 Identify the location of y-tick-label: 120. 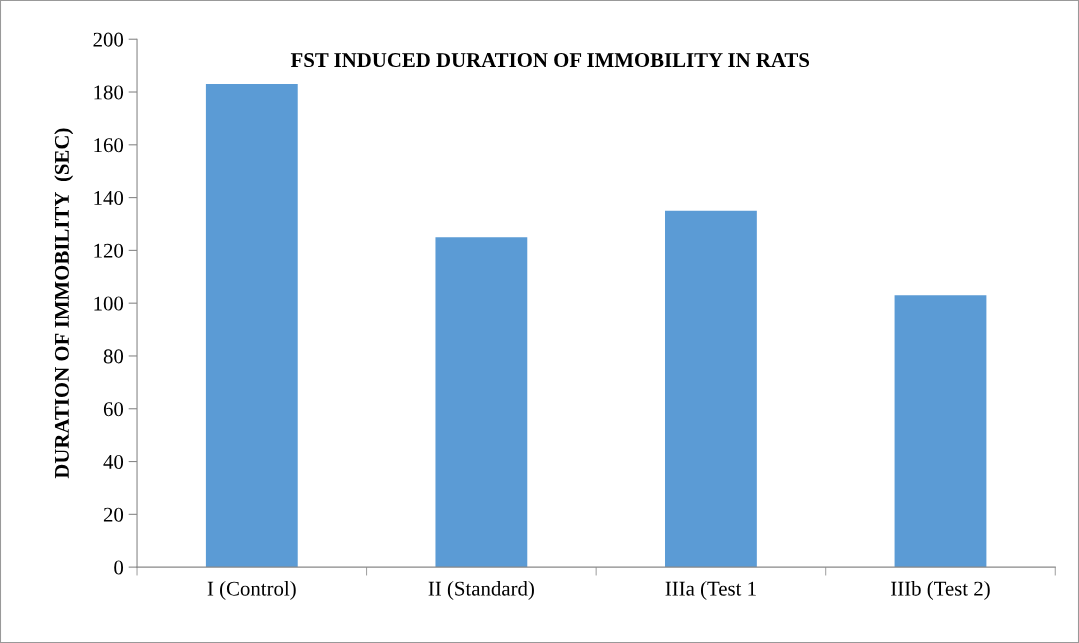
(109, 250).